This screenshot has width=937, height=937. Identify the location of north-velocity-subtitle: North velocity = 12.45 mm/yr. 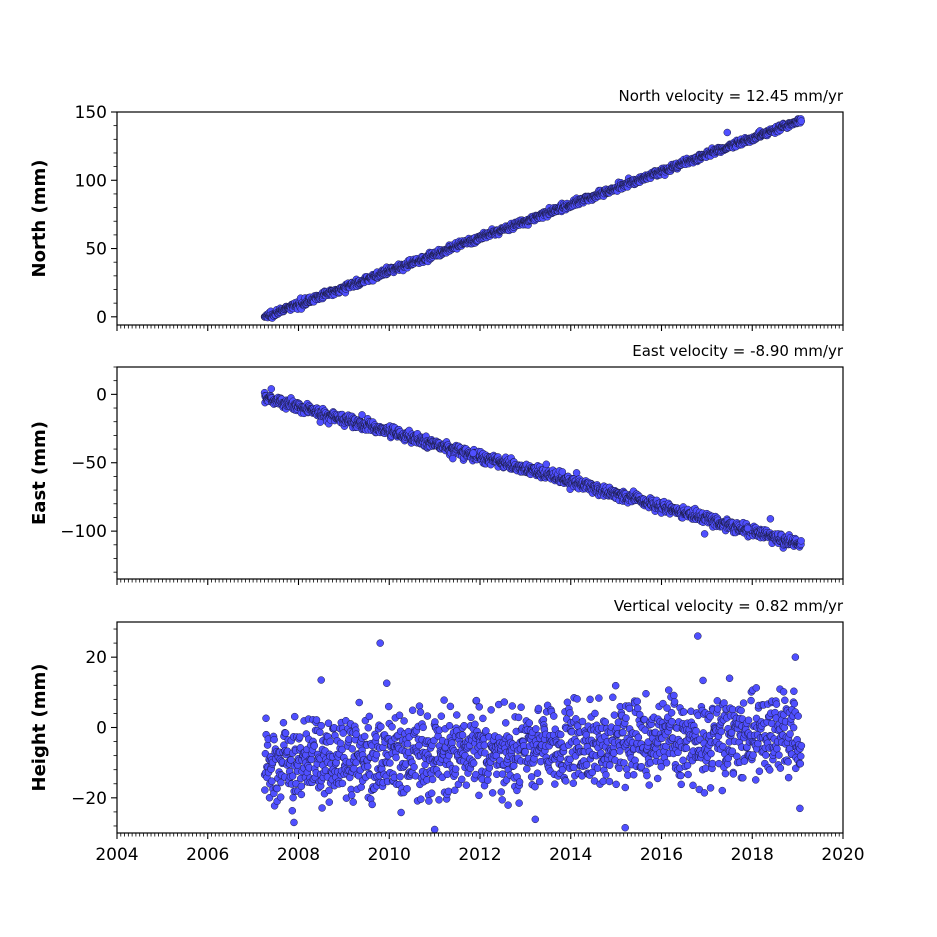
(731, 96).